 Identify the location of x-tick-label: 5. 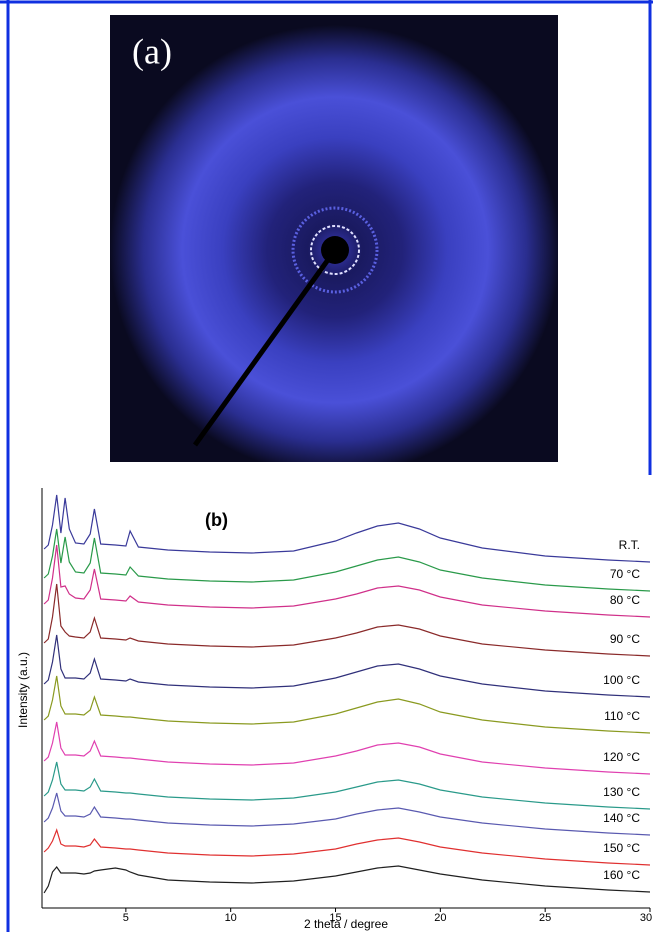
(126, 918).